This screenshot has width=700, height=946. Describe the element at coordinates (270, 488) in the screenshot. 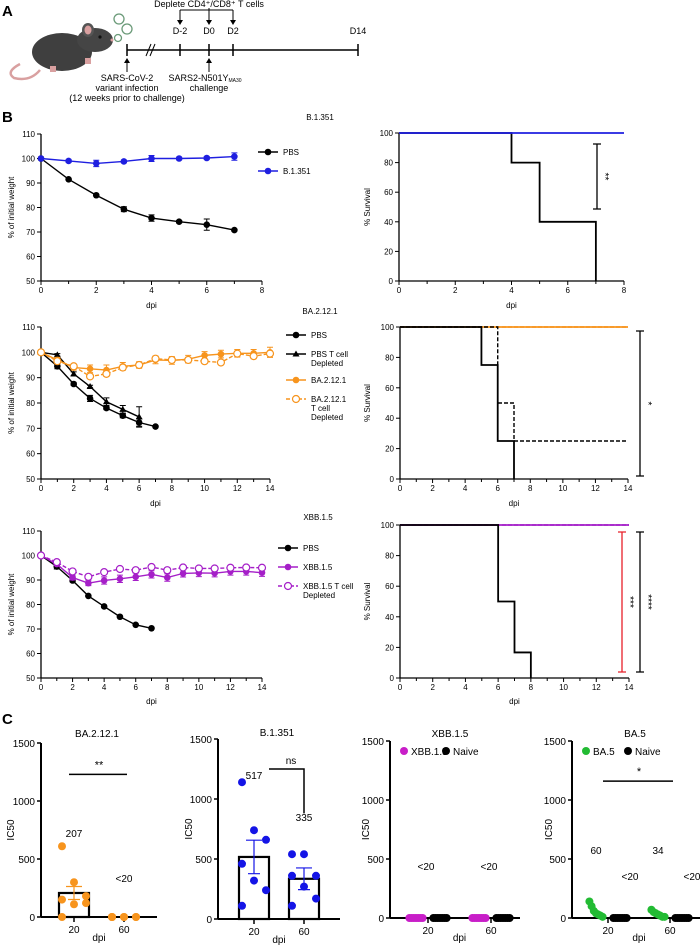

I see `x-tick-label: 14` at that location.